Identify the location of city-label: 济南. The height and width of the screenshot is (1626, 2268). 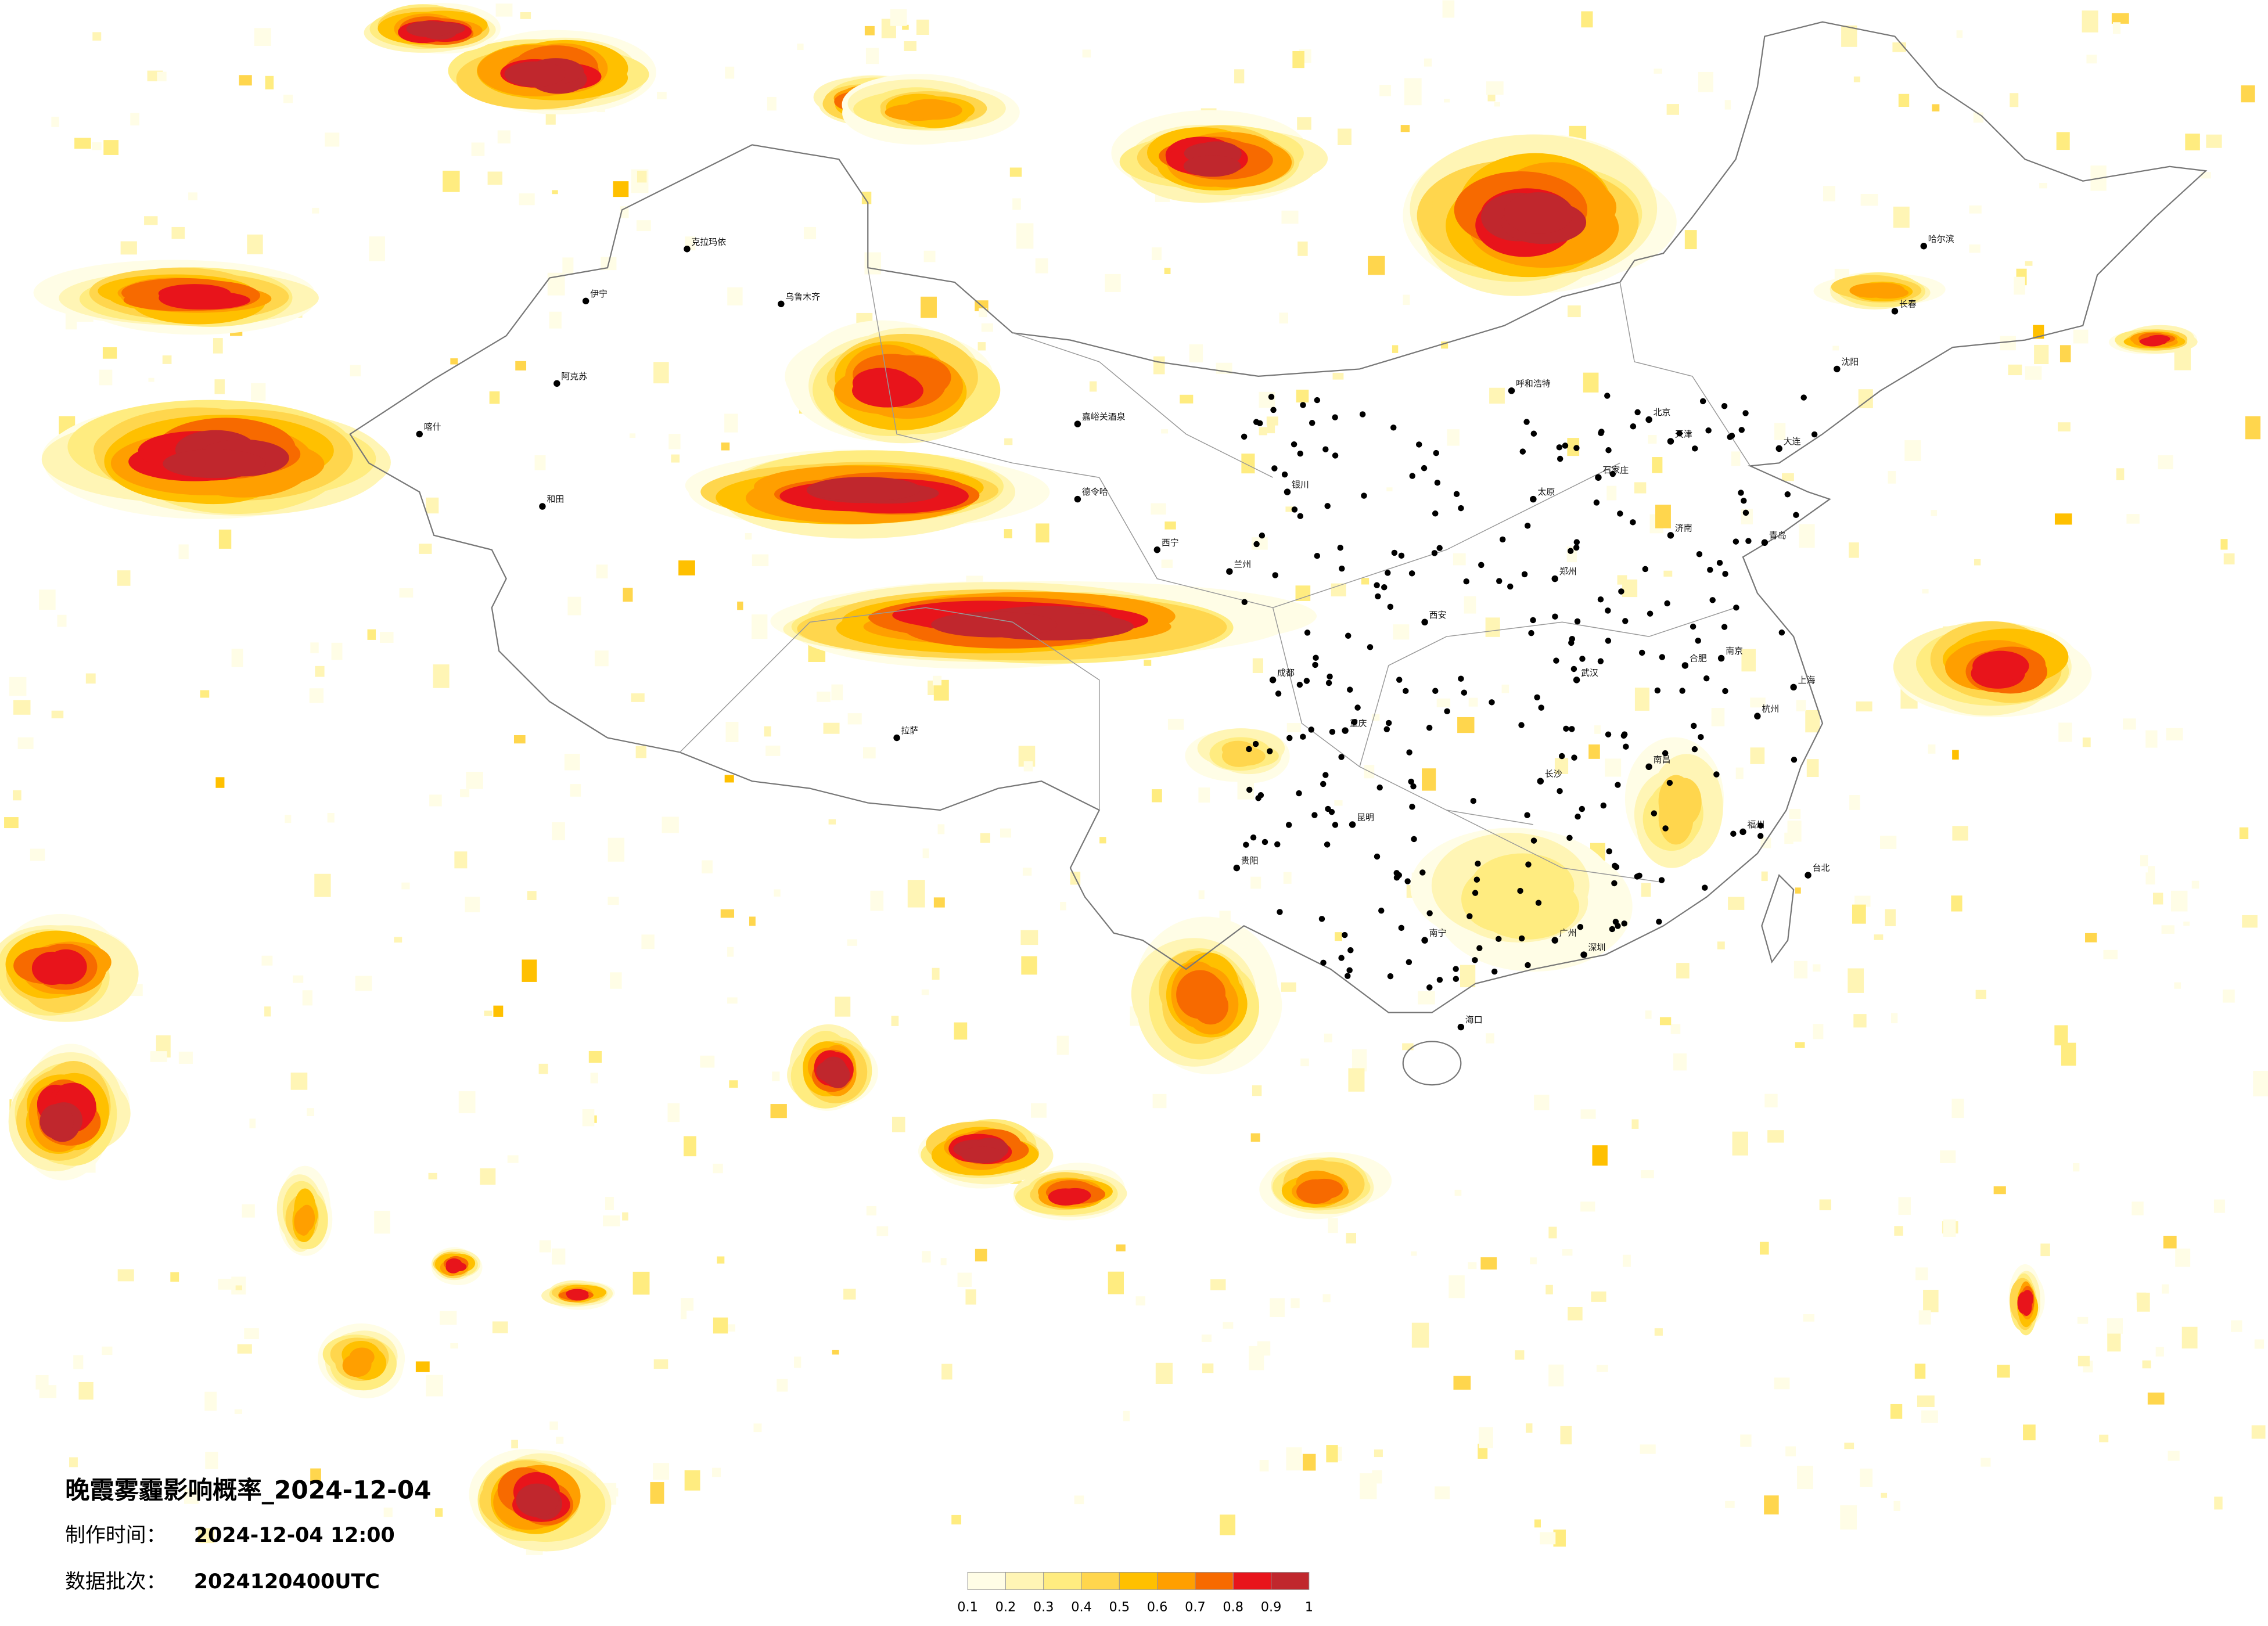
(1683, 528).